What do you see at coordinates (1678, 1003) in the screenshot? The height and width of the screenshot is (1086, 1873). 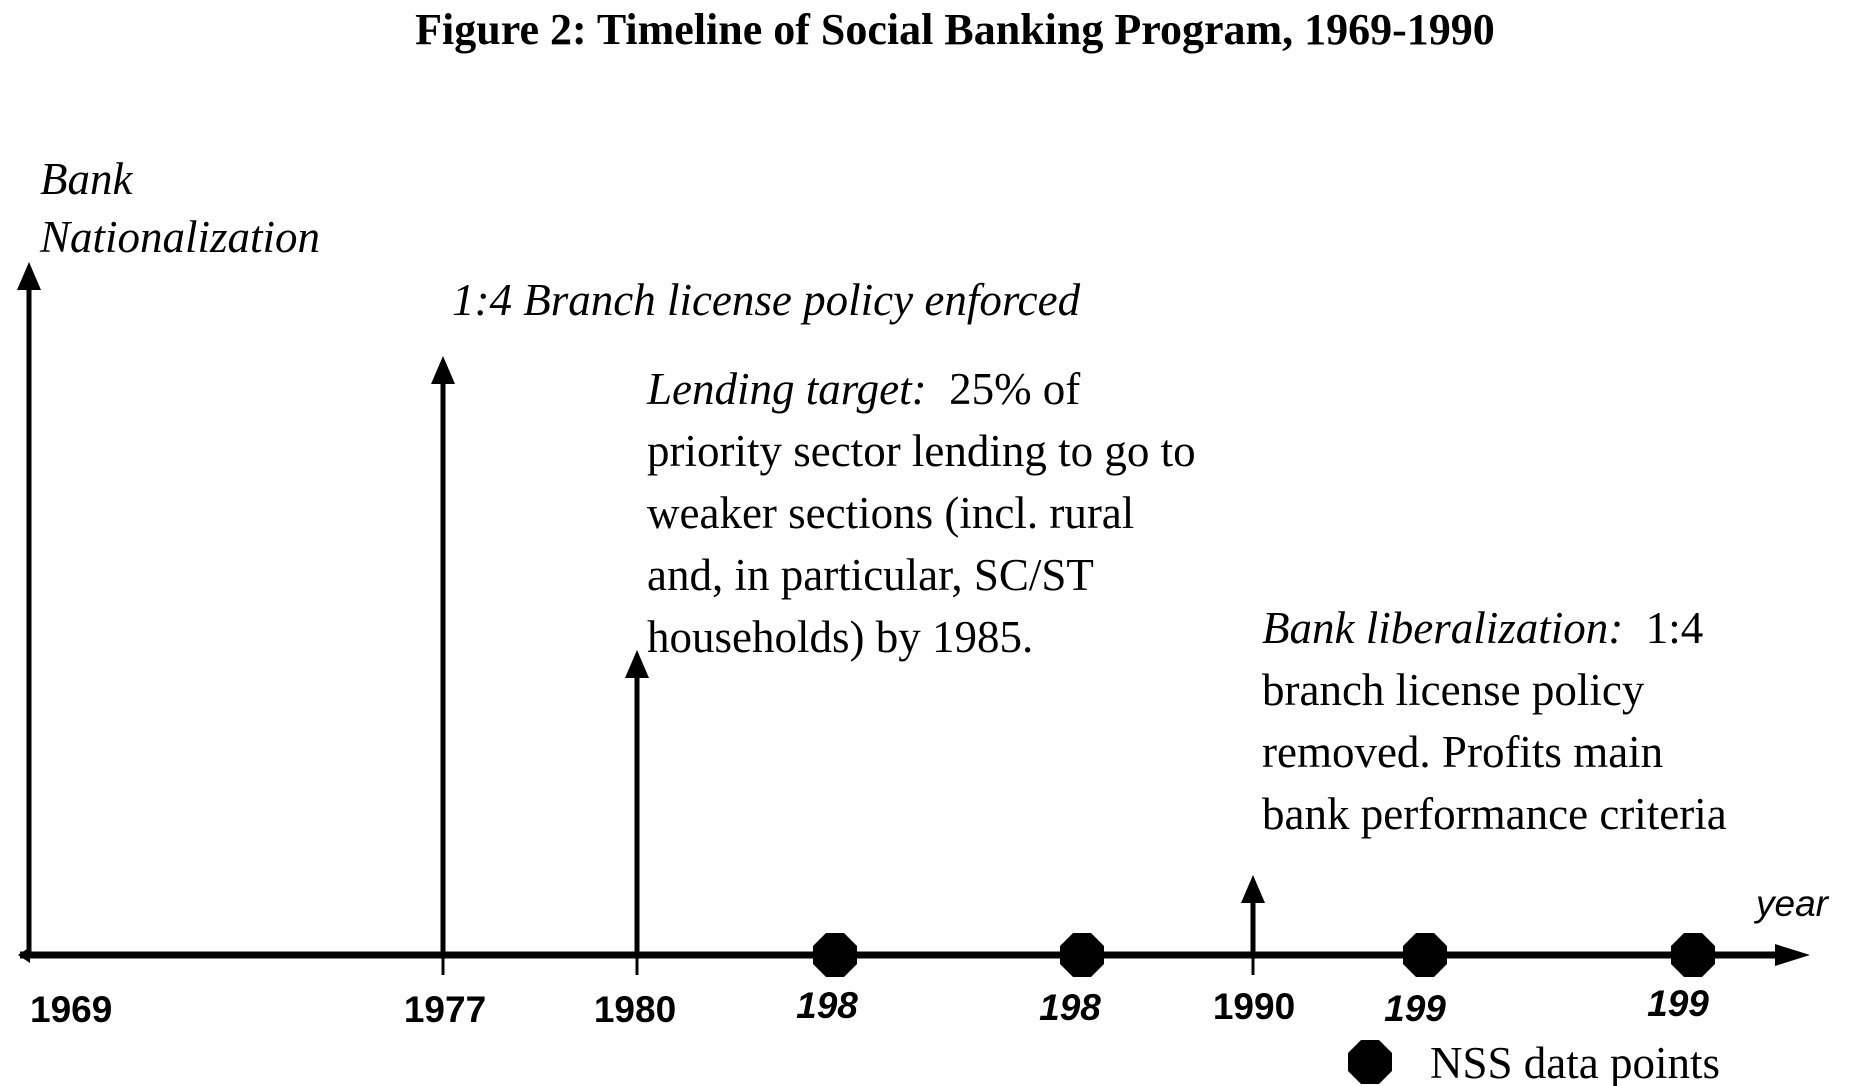 I see `tick-label-nss-4: 199` at bounding box center [1678, 1003].